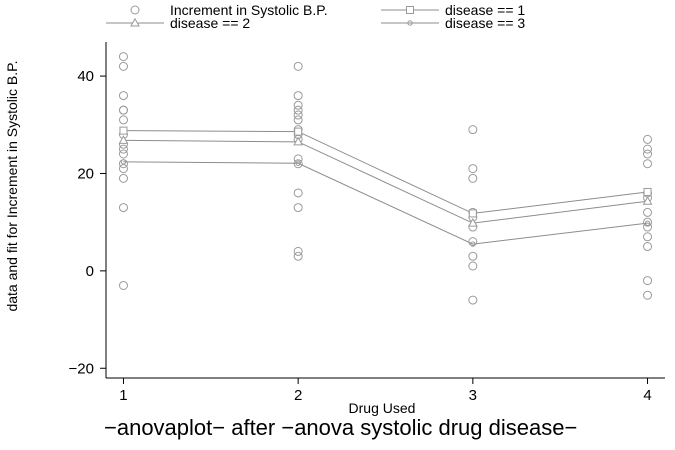  I want to click on legend-label: disease == 2, so click(210, 23).